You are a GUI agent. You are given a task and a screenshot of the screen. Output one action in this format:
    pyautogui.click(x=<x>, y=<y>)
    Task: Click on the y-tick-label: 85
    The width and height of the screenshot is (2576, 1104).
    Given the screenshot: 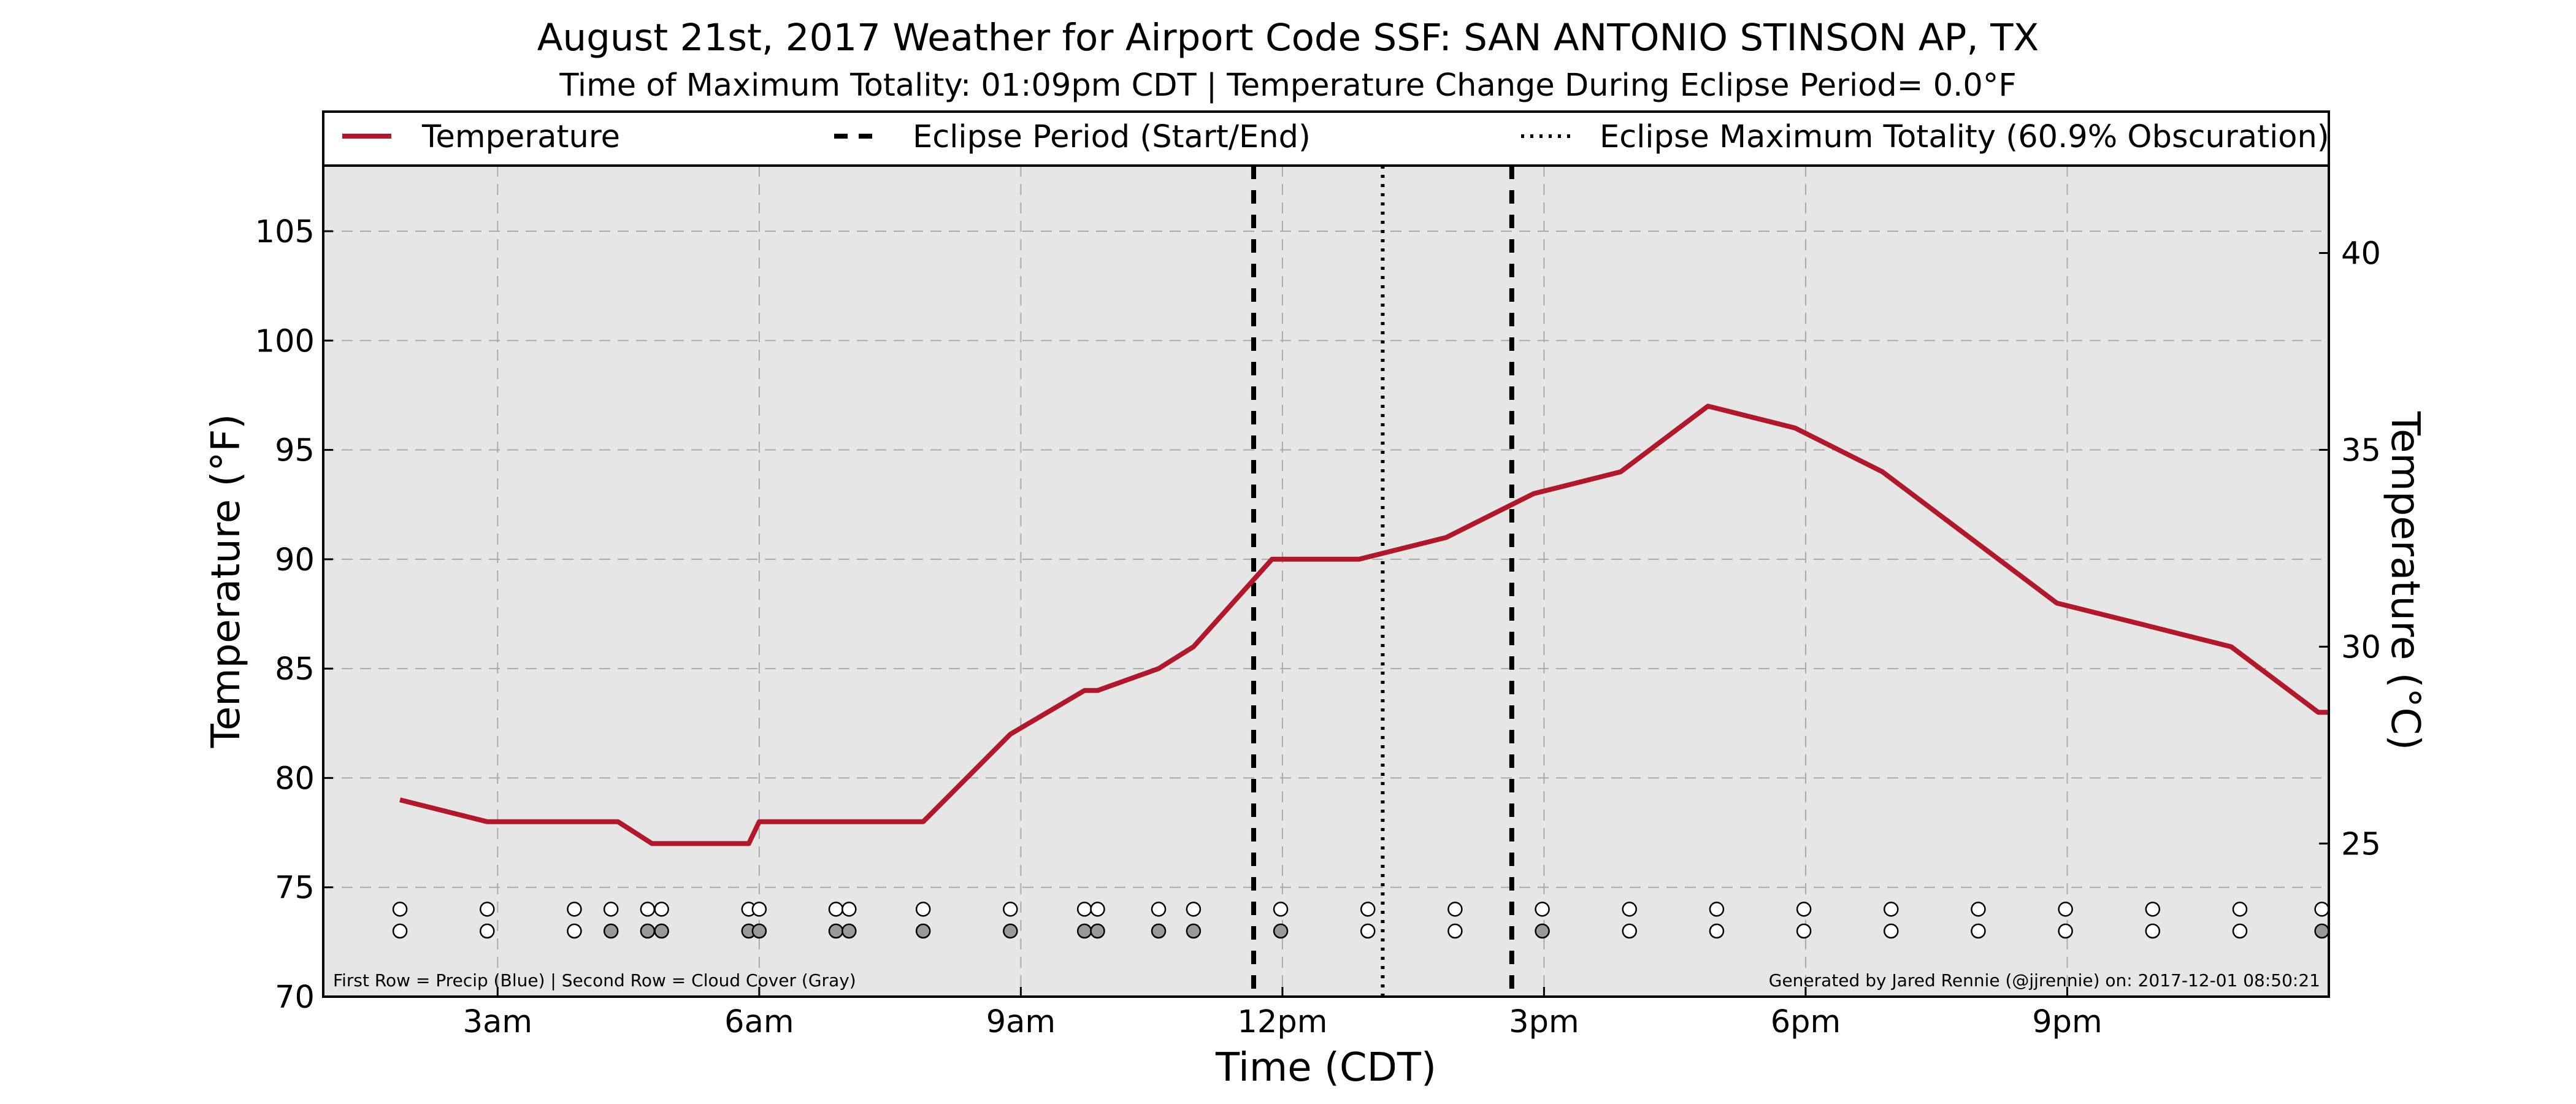 What is the action you would take?
    pyautogui.click(x=295, y=669)
    